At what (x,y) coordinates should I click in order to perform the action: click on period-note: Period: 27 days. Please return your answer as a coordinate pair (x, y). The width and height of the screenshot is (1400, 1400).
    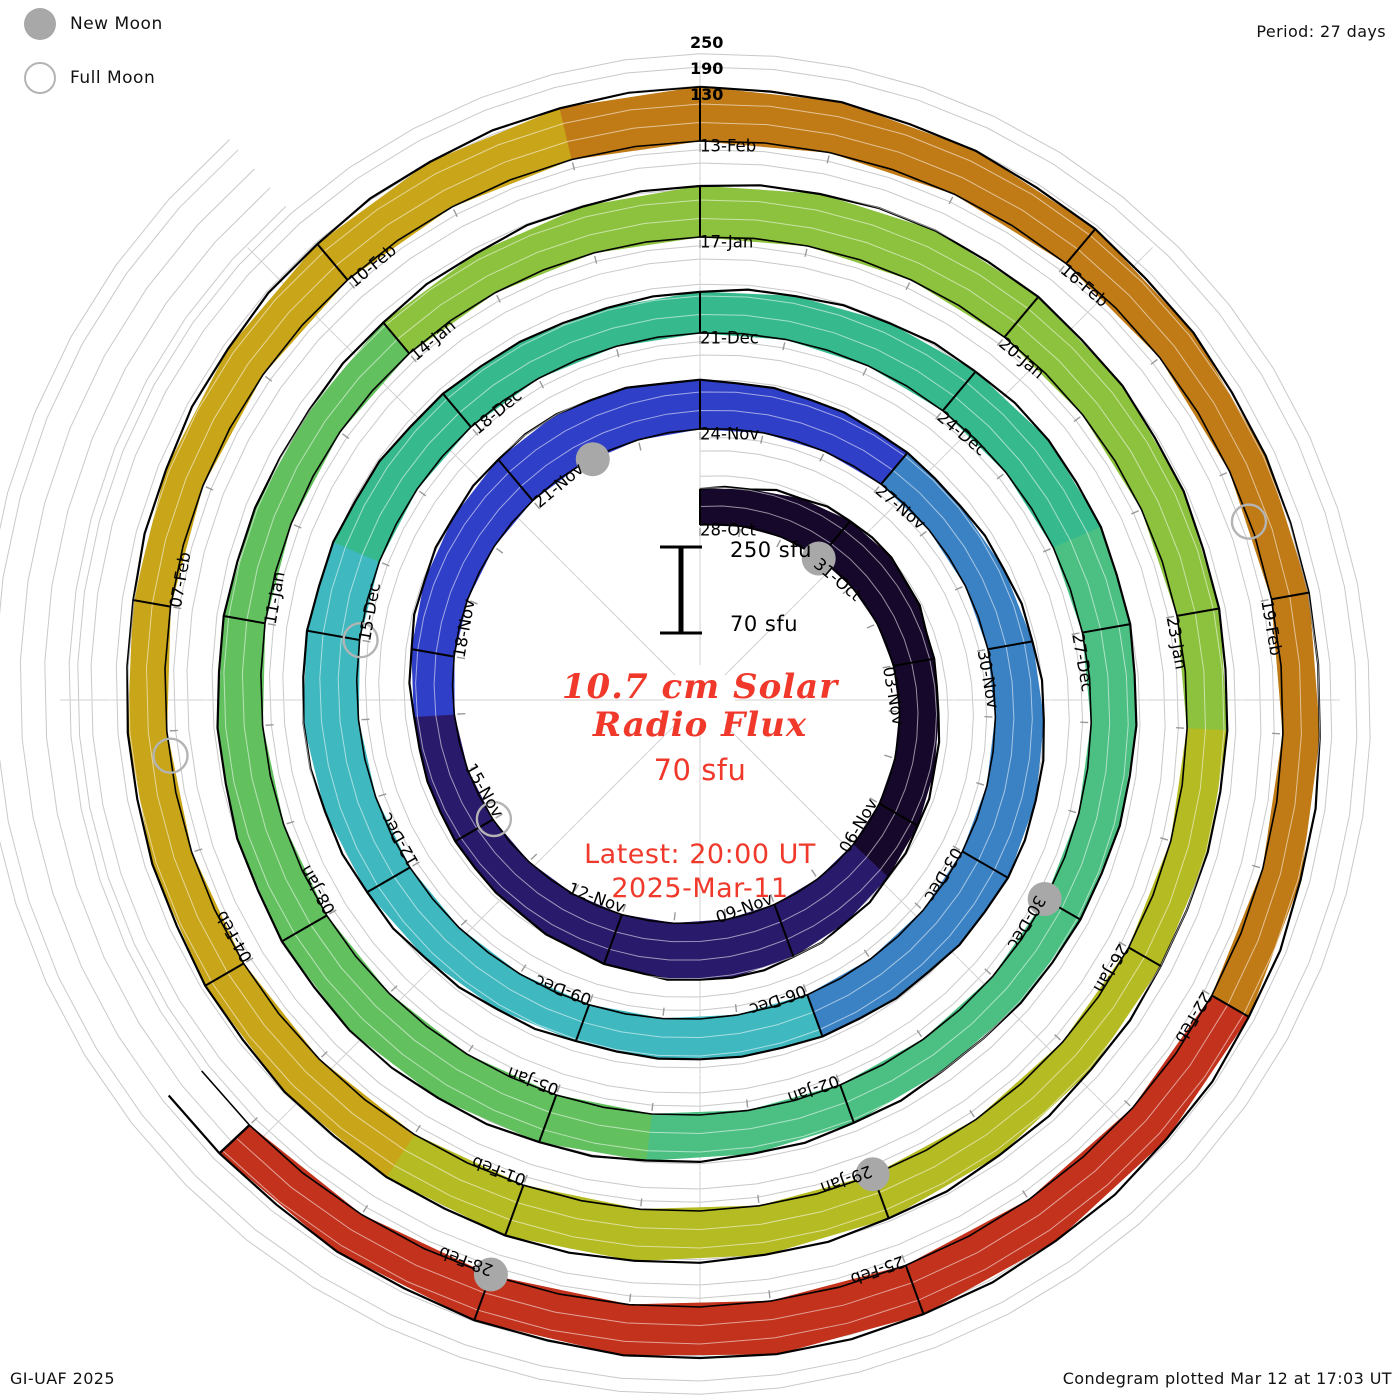
    Looking at the image, I should click on (1321, 31).